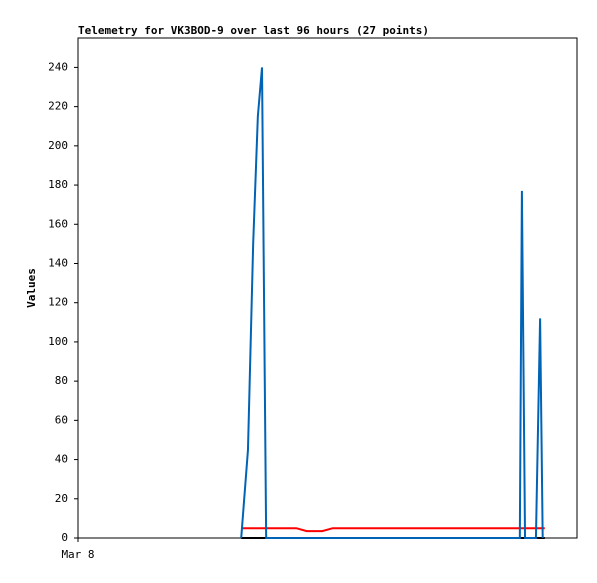 The image size is (597, 583). I want to click on y-tick-label: 160, so click(58, 223).